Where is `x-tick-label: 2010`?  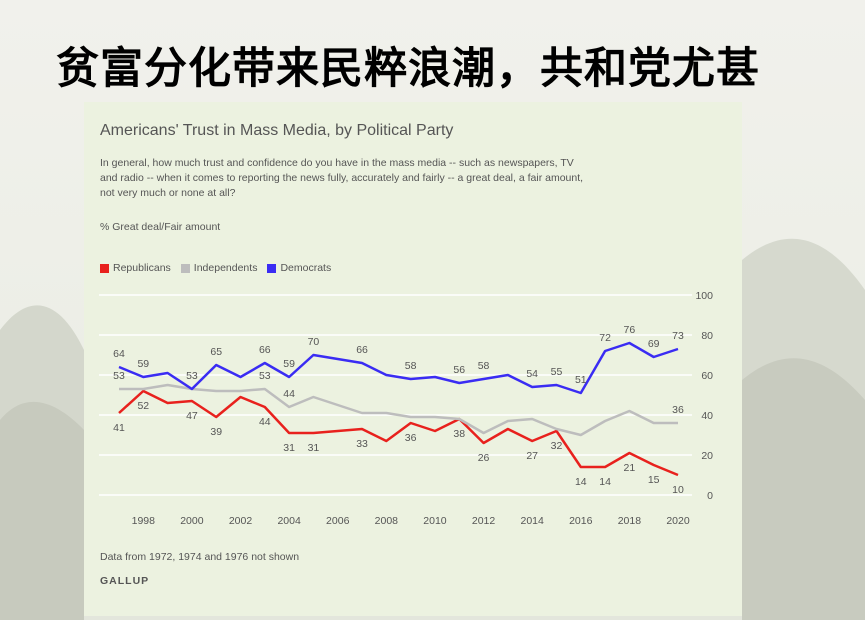
x-tick-label: 2010 is located at coordinates (435, 521).